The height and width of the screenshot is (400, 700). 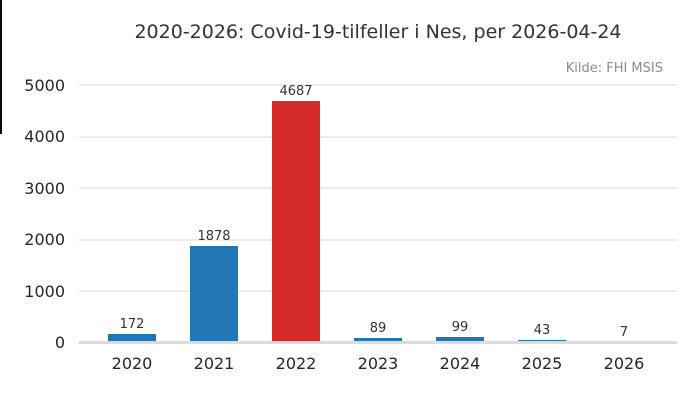 I want to click on y-tick-label-1000: 1000, so click(x=44, y=291).